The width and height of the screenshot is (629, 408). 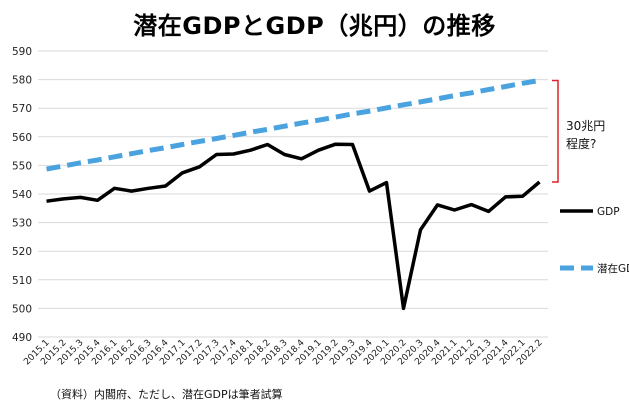 What do you see at coordinates (166, 394) in the screenshot?
I see `source-note: （資料）内閣府、ただし、潜在GDPは筆者試算` at bounding box center [166, 394].